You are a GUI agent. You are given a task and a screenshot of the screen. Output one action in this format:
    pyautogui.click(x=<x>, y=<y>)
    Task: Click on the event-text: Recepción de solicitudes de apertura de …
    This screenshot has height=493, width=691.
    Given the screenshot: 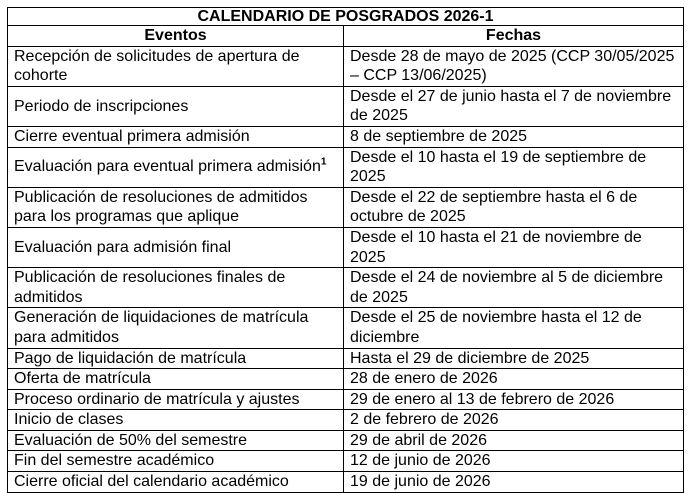 What is the action you would take?
    pyautogui.click(x=157, y=66)
    